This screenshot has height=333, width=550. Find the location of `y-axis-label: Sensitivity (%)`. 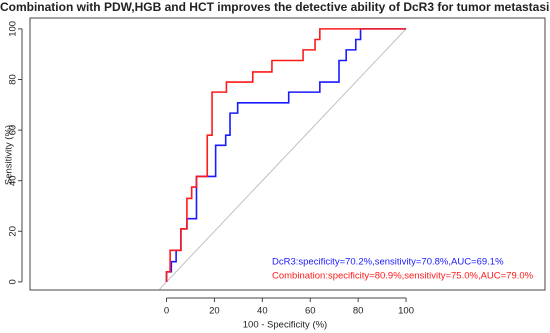

y-axis-label: Sensitivity (%) is located at coordinates (9, 155).